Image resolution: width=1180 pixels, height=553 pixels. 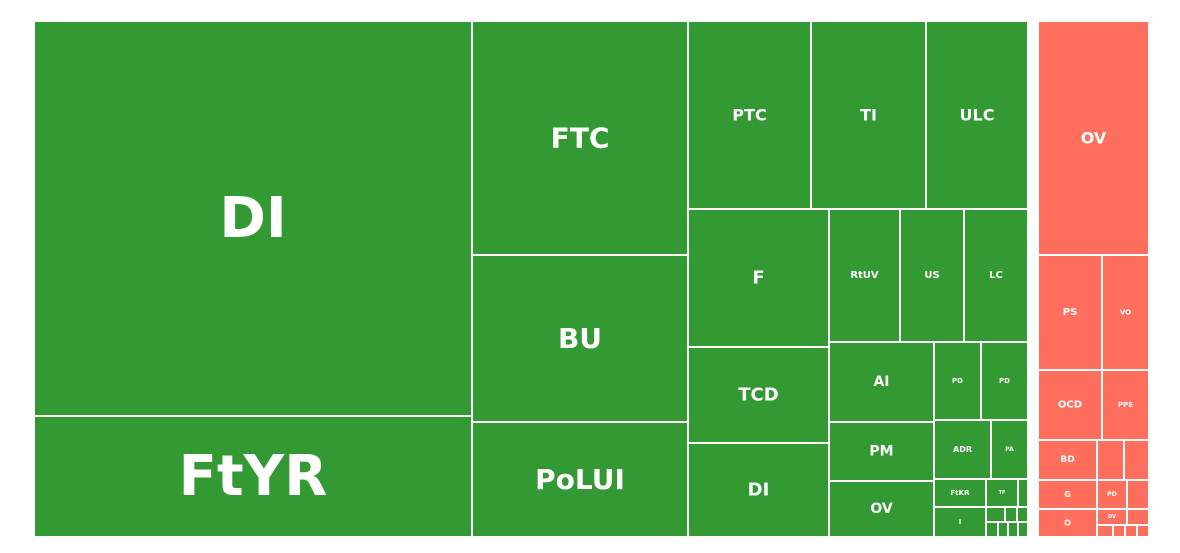 I want to click on treemap-cell-label: FtKR, so click(x=961, y=493).